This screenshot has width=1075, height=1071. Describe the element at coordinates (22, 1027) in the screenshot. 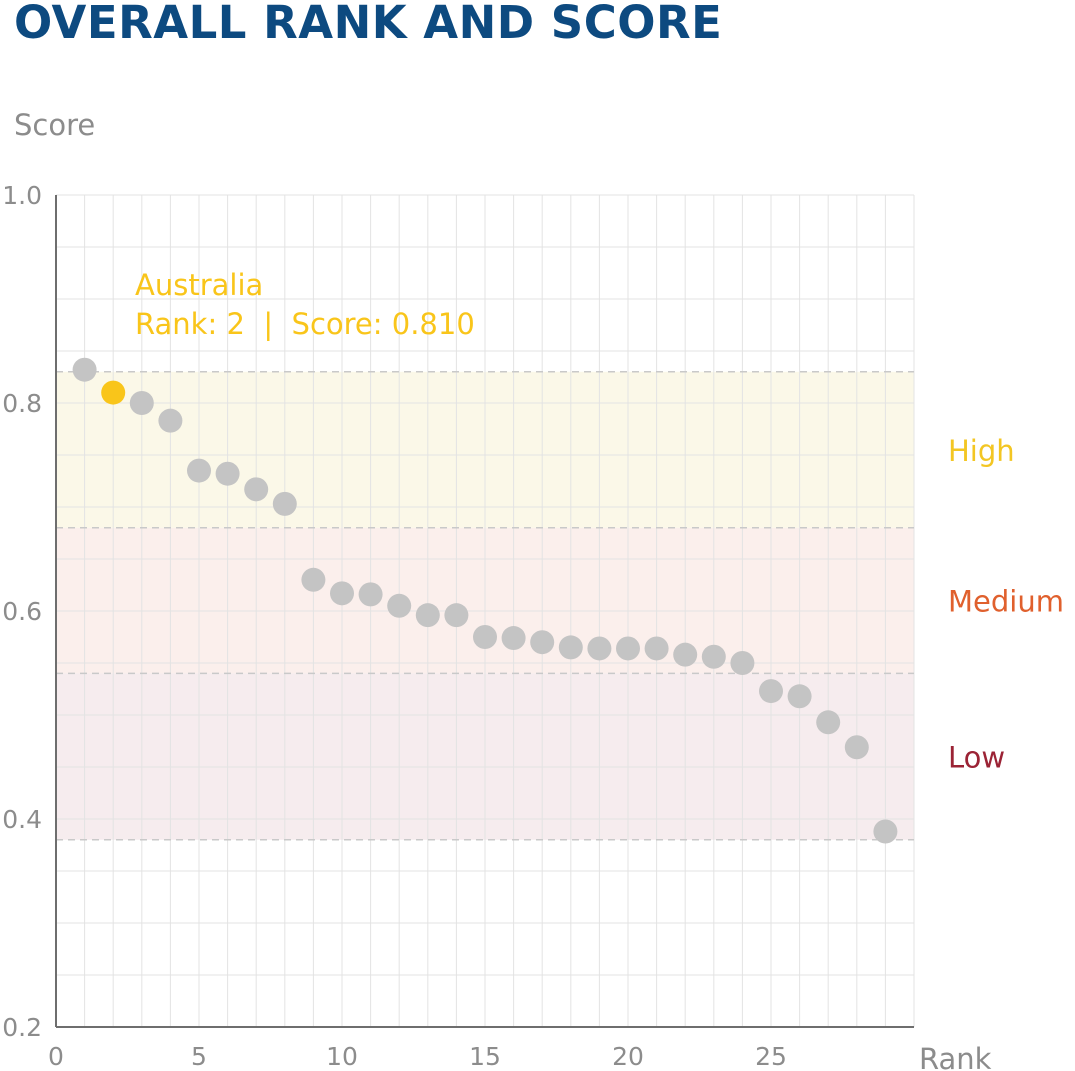

I see `y-tick-label: 0.2` at that location.